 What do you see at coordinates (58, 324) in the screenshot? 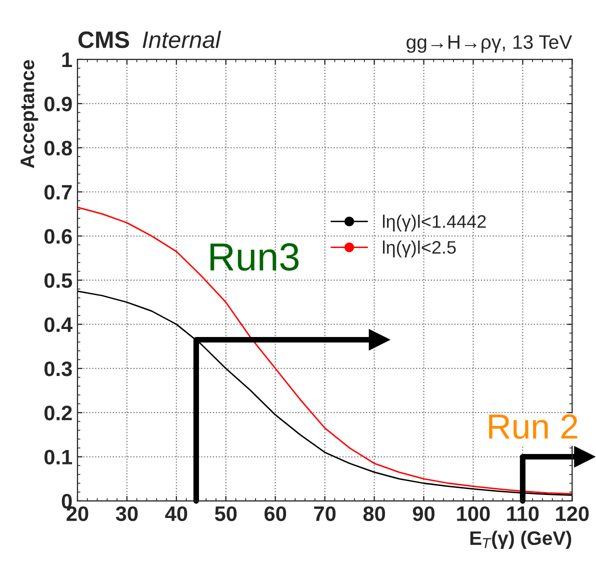
I see `y-tick-label: 0.4` at bounding box center [58, 324].